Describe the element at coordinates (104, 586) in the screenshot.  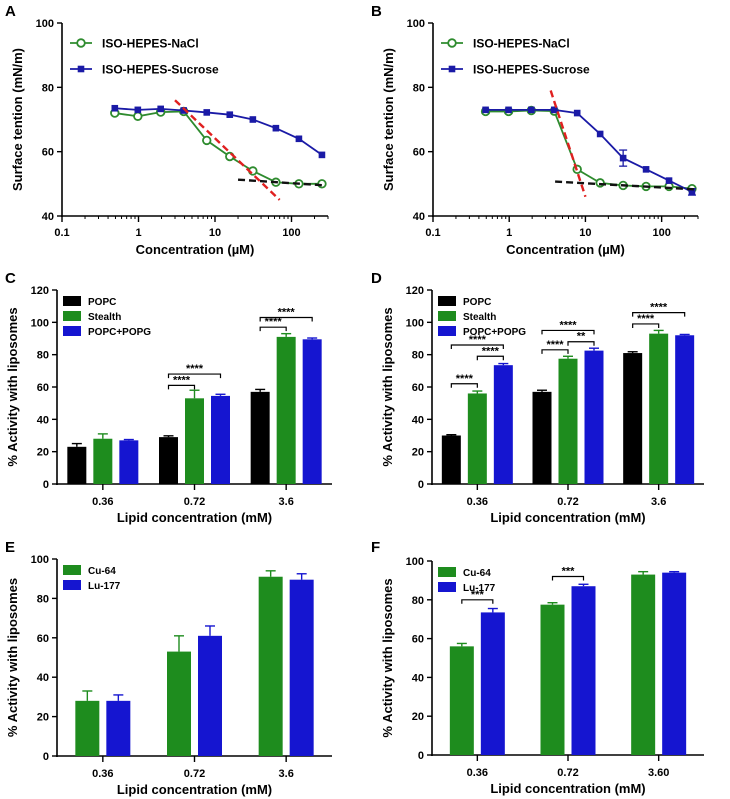
I see `legend-label: Lu-177` at that location.